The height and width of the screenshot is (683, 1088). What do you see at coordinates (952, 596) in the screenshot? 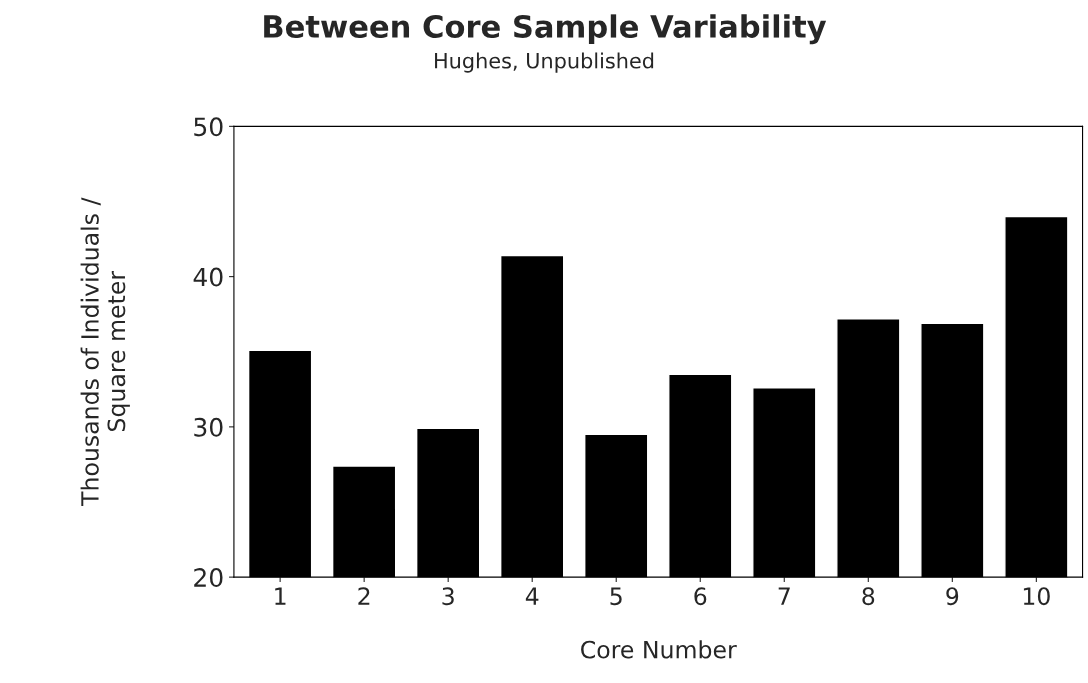
I see `x-tick-label: 9` at bounding box center [952, 596].